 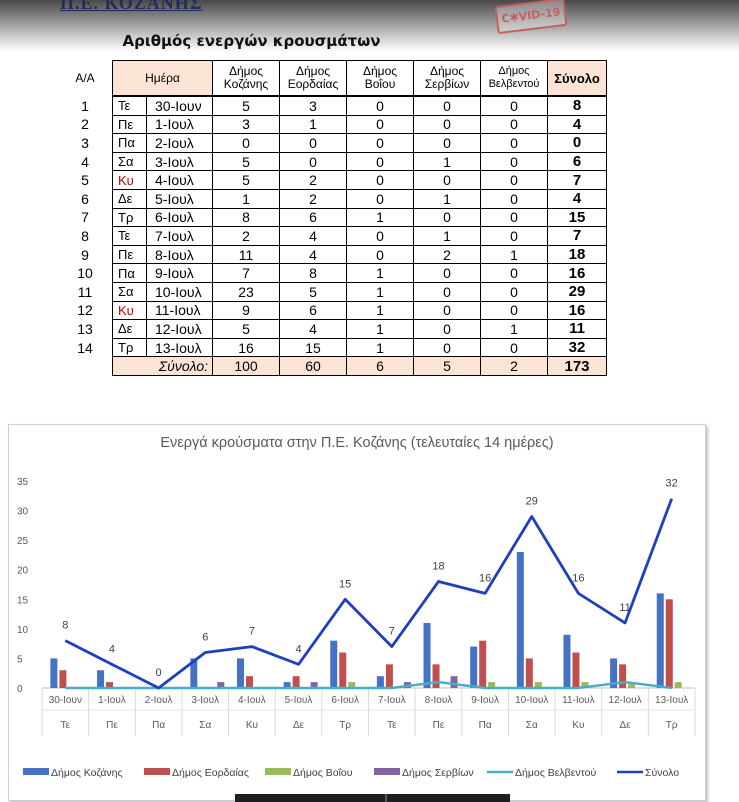 What do you see at coordinates (205, 638) in the screenshot?
I see `data-label: 6` at bounding box center [205, 638].